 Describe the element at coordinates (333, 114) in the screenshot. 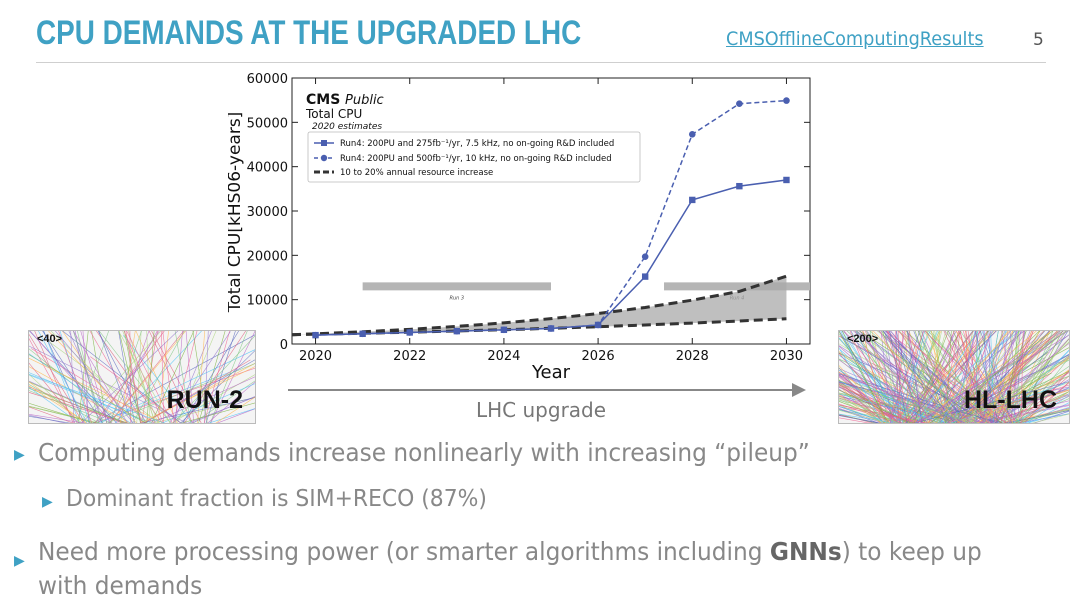

I see `chart-subtitle: Total CPU` at that location.